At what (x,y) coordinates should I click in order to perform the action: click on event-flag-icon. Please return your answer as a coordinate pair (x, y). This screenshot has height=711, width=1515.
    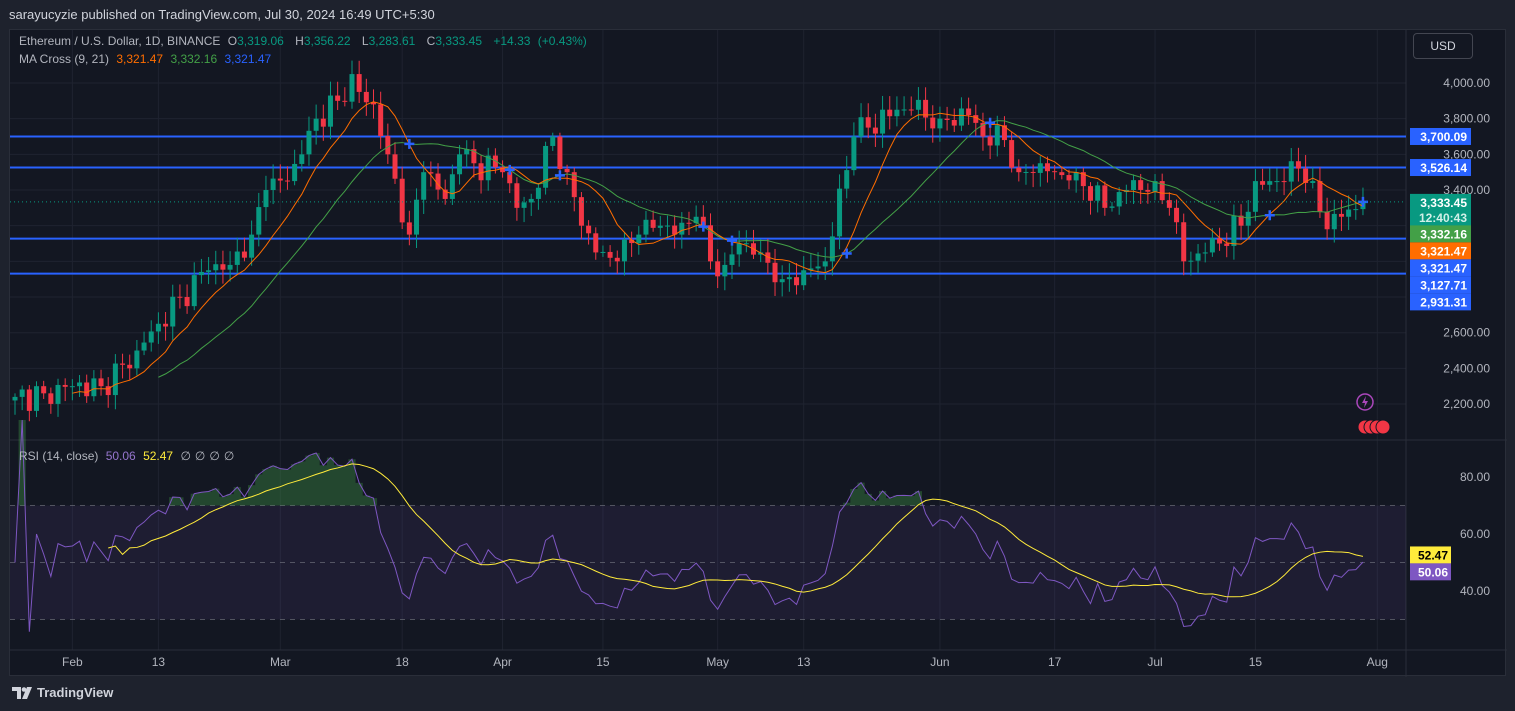
    Looking at the image, I should click on (1383, 427).